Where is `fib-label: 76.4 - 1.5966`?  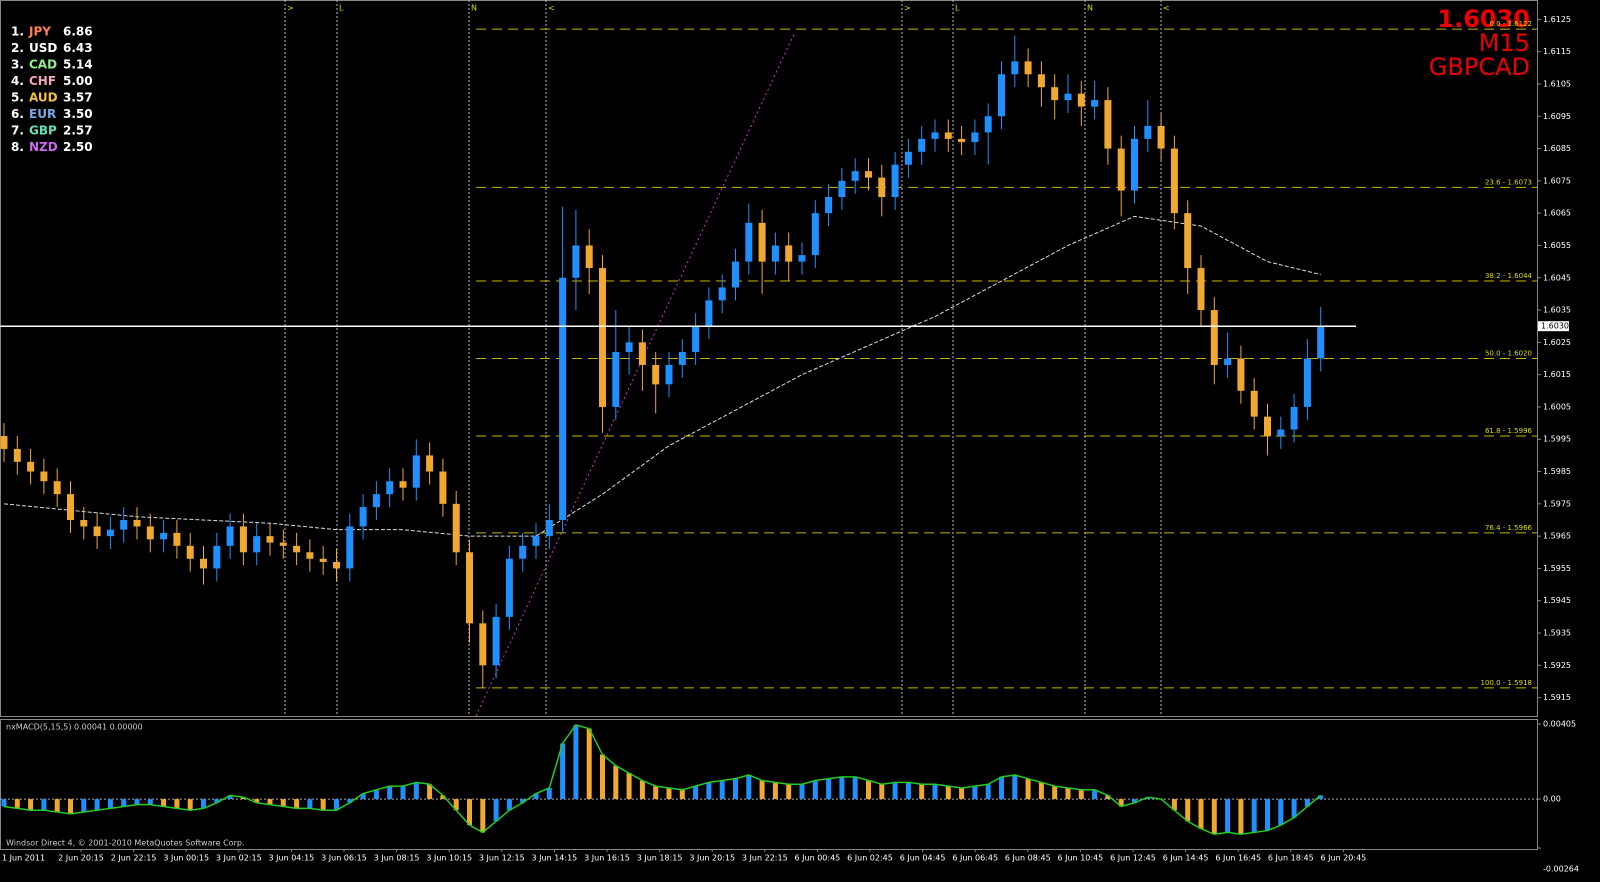
fib-label: 76.4 - 1.5966 is located at coordinates (1509, 528).